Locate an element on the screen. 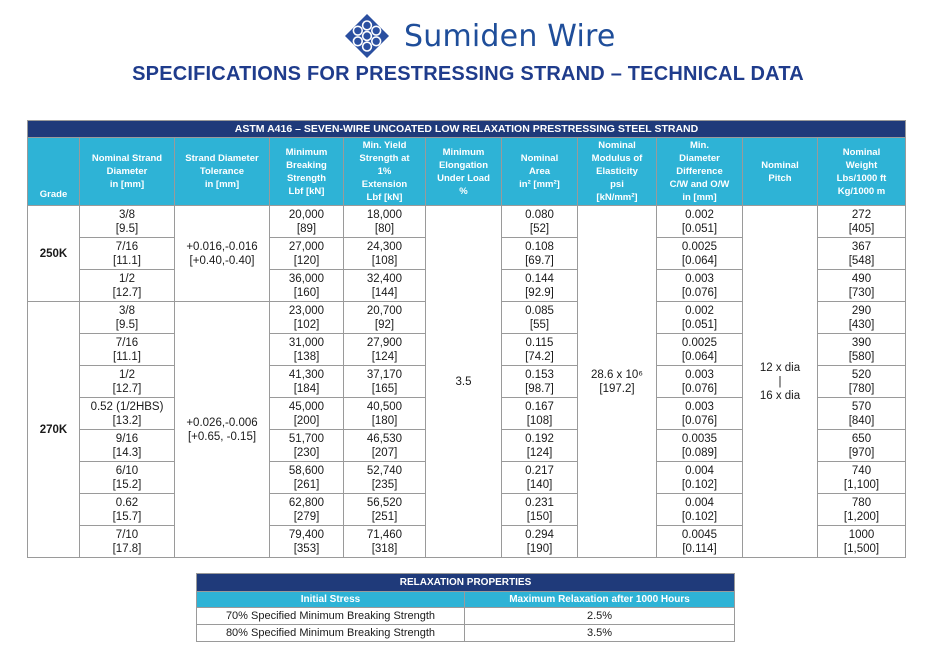  diameter-cell: 0.52 (1/2HBS) [13.2] is located at coordinates (127, 413).